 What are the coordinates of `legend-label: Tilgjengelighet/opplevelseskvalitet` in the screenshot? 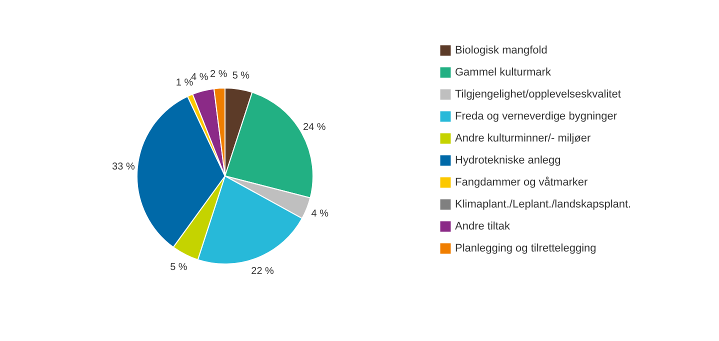 It's located at (538, 94).